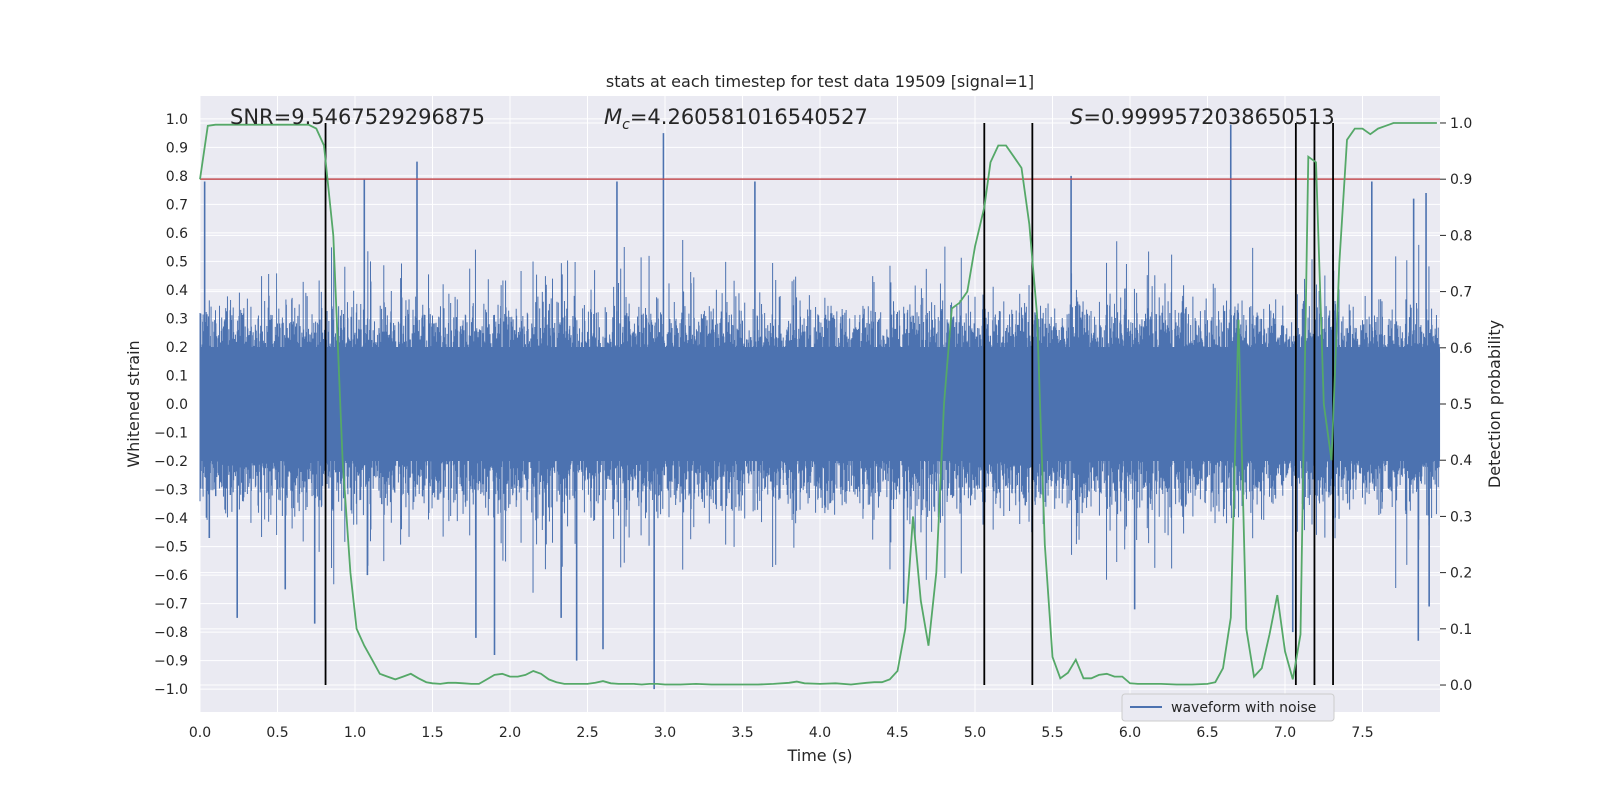 This screenshot has height=800, width=1600. Describe the element at coordinates (177, 376) in the screenshot. I see `y-tick-label: 0.1` at that location.